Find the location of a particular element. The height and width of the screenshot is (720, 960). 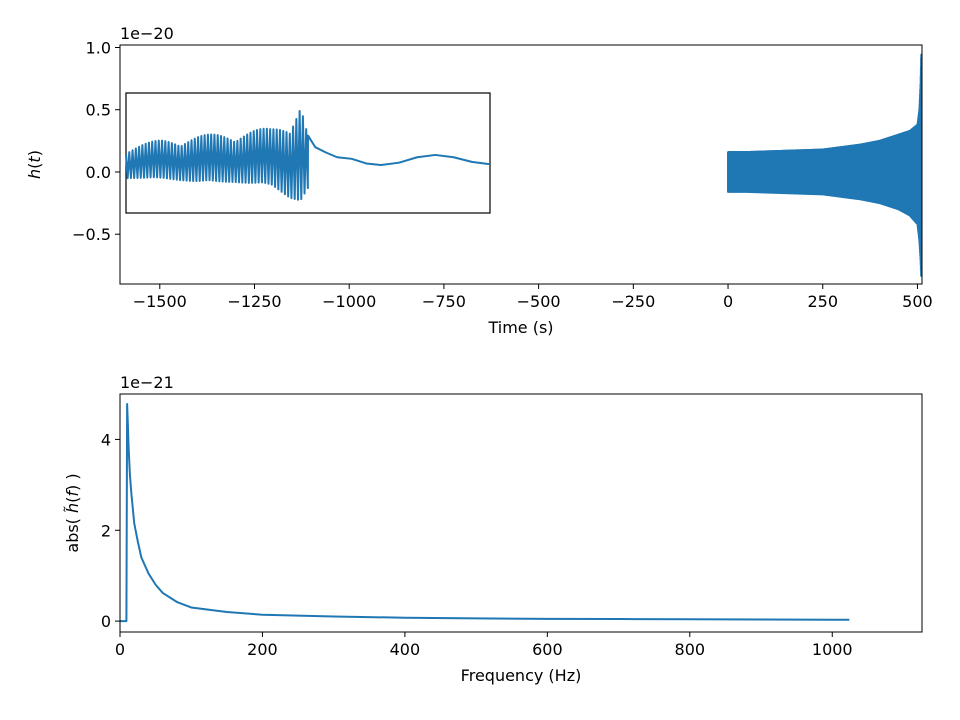

inset-series is located at coordinates (308, 155).